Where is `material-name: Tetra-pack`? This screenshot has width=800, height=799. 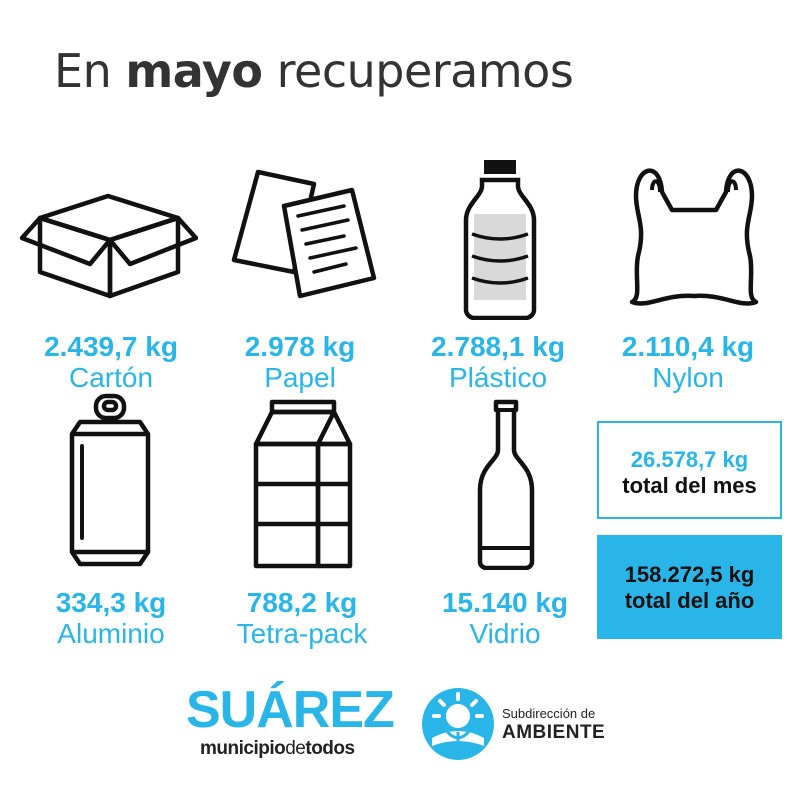
material-name: Tetra-pack is located at coordinates (302, 633).